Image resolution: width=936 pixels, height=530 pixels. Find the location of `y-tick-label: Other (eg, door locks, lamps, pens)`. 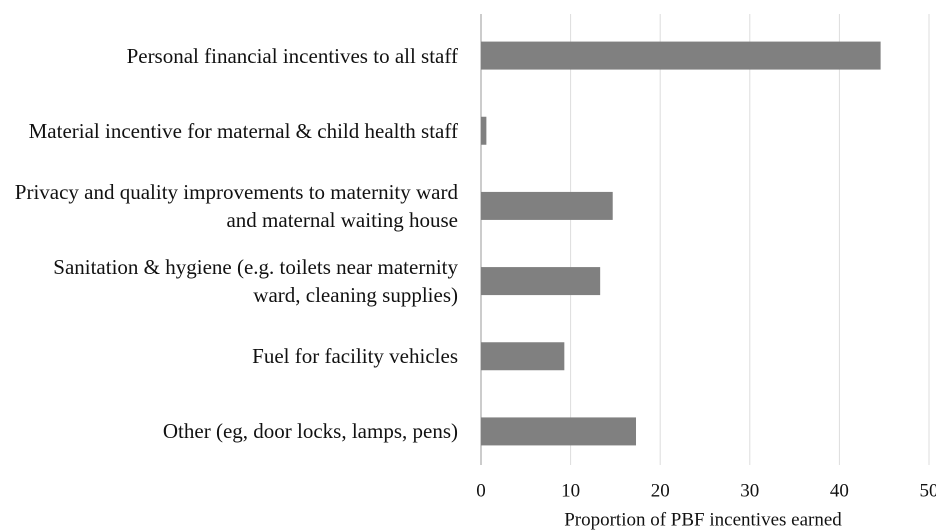

y-tick-label: Other (eg, door locks, lamps, pens) is located at coordinates (310, 431).